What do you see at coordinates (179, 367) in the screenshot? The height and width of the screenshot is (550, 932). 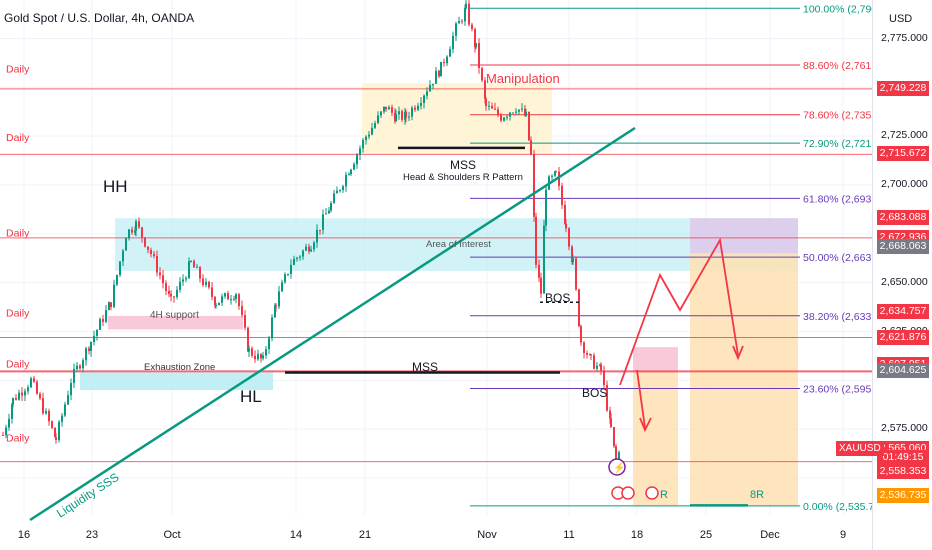 I see `exhaustion-zone-label: Exhaustion Zone` at bounding box center [179, 367].